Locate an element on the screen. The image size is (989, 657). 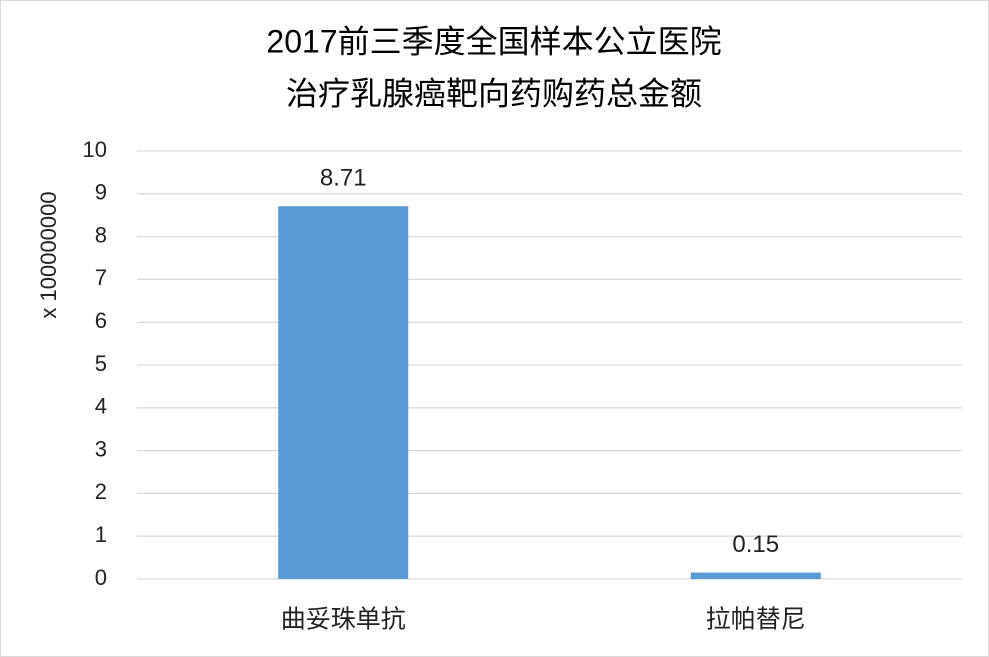
y-axis-label: x 100000000 is located at coordinates (48, 254).